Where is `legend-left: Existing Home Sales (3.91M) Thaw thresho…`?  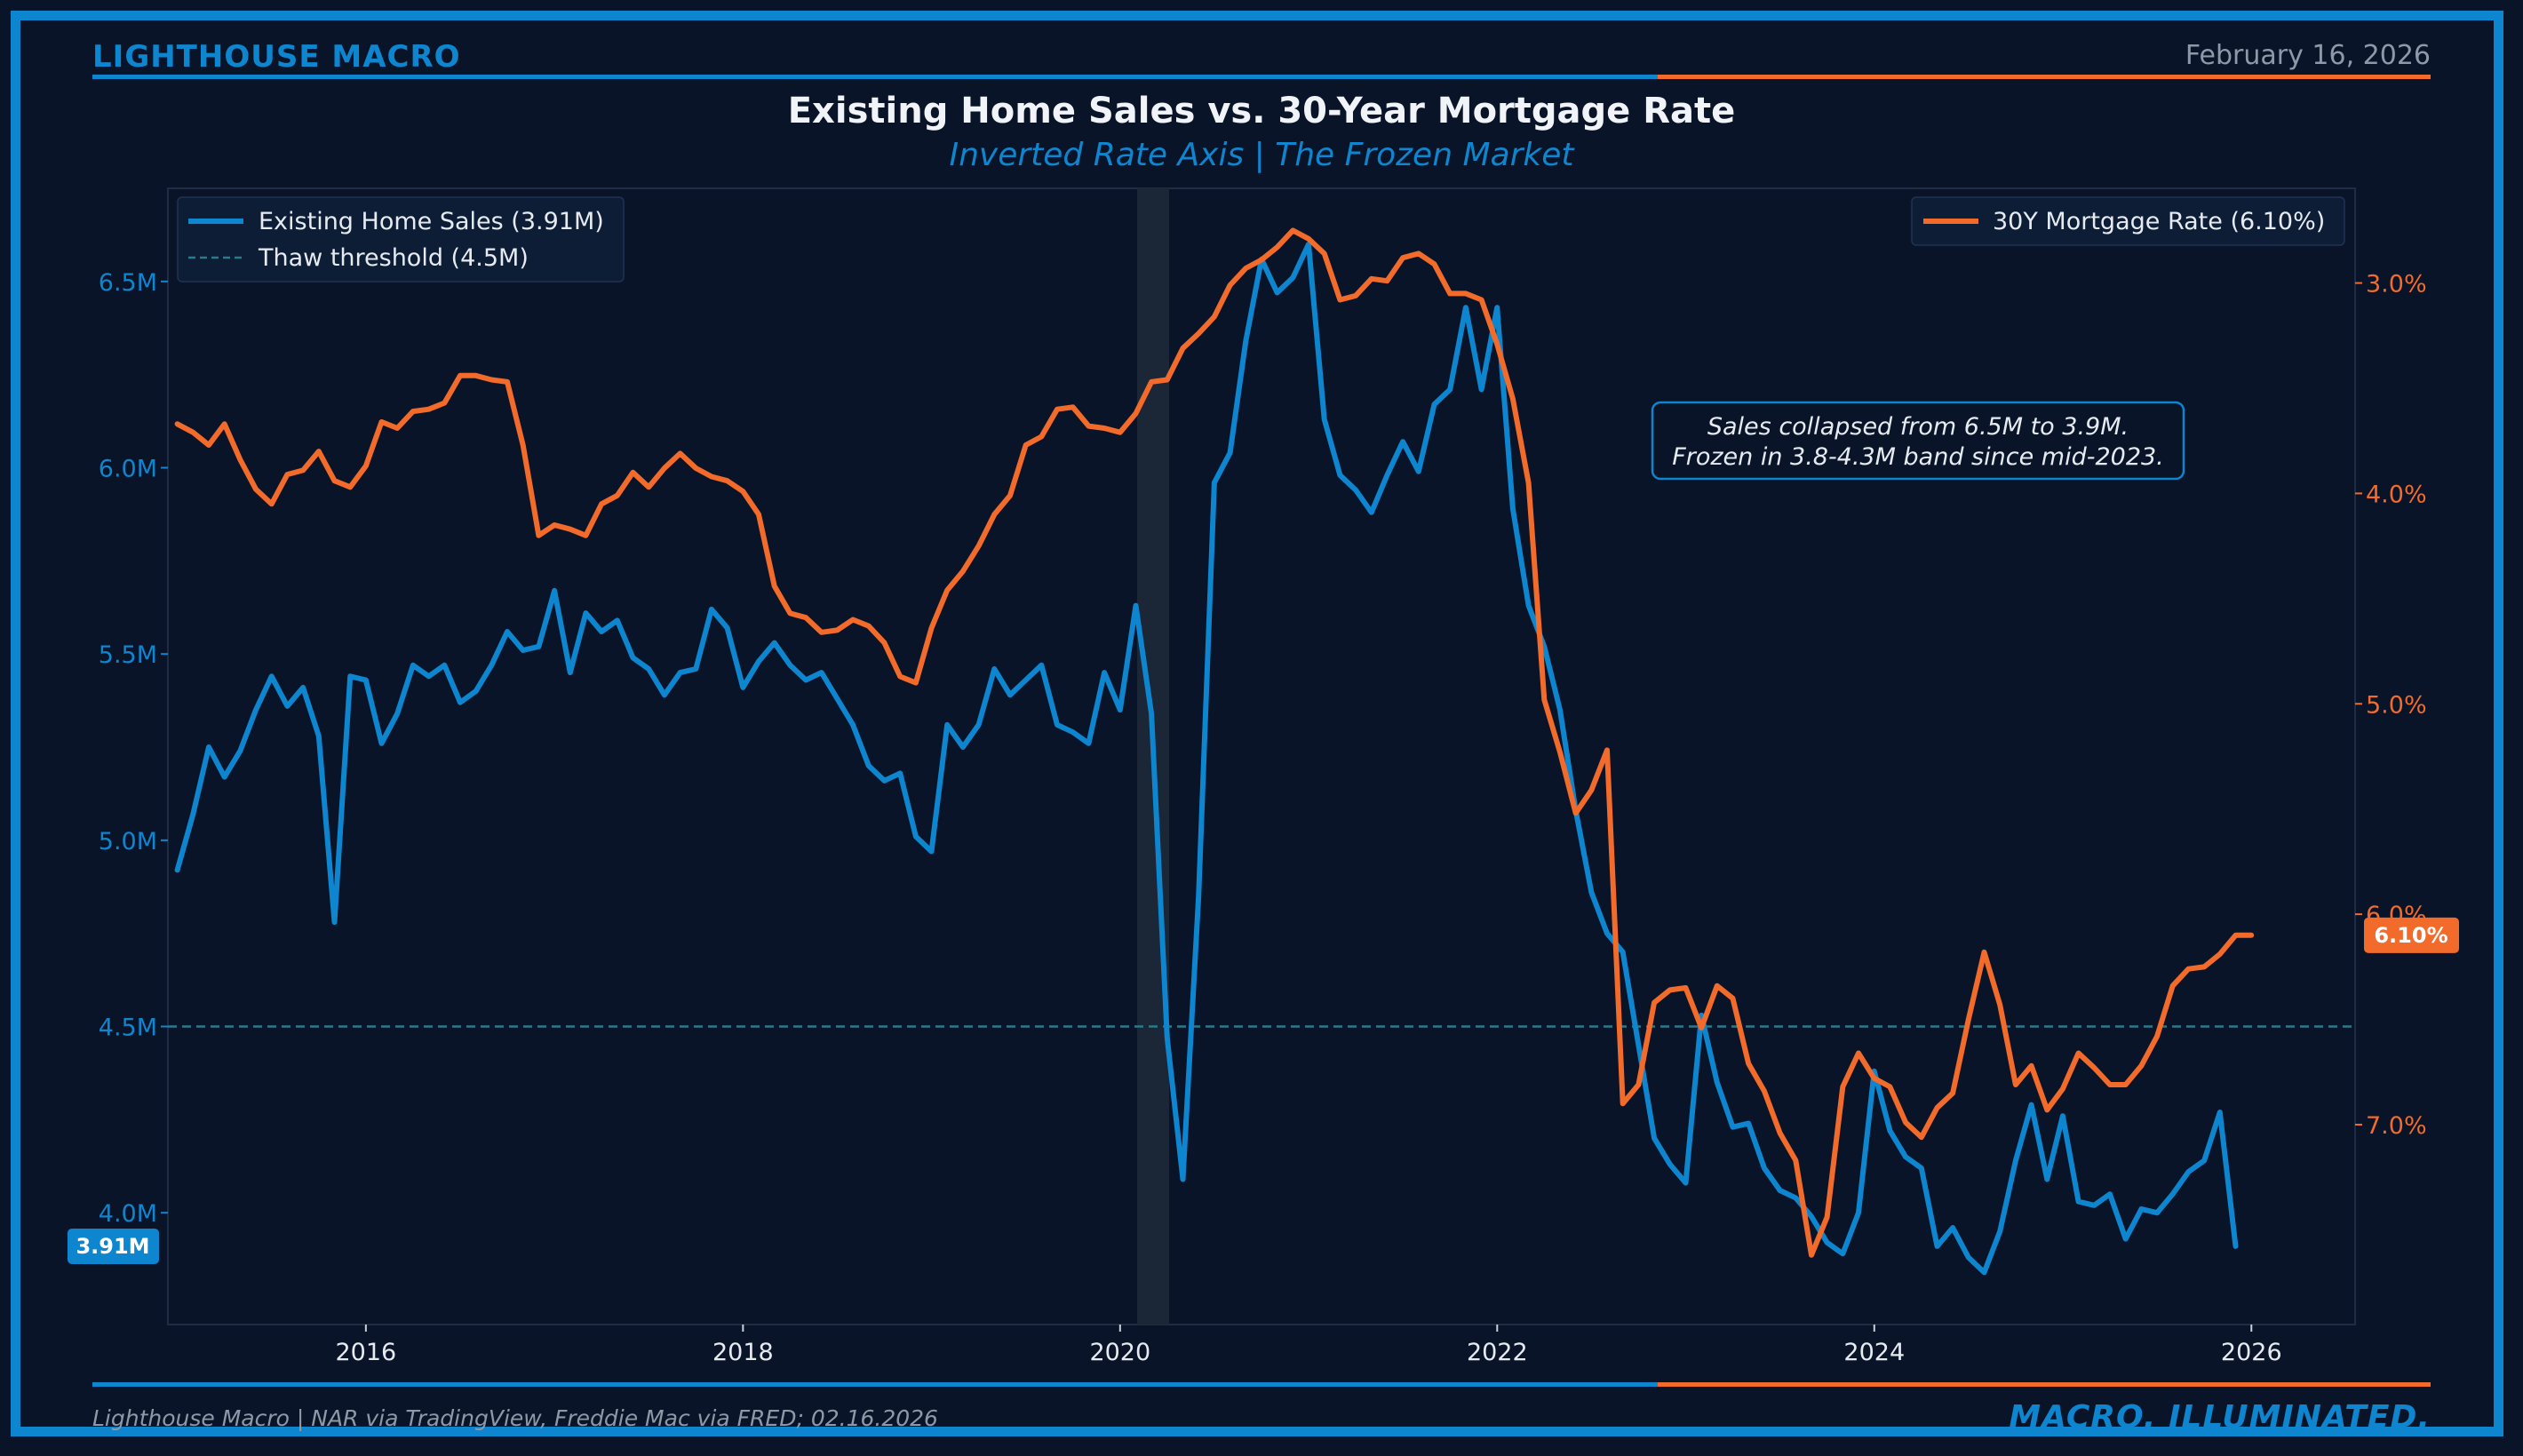 legend-left: Existing Home Sales (3.91M) Thaw thresho… is located at coordinates (401, 239).